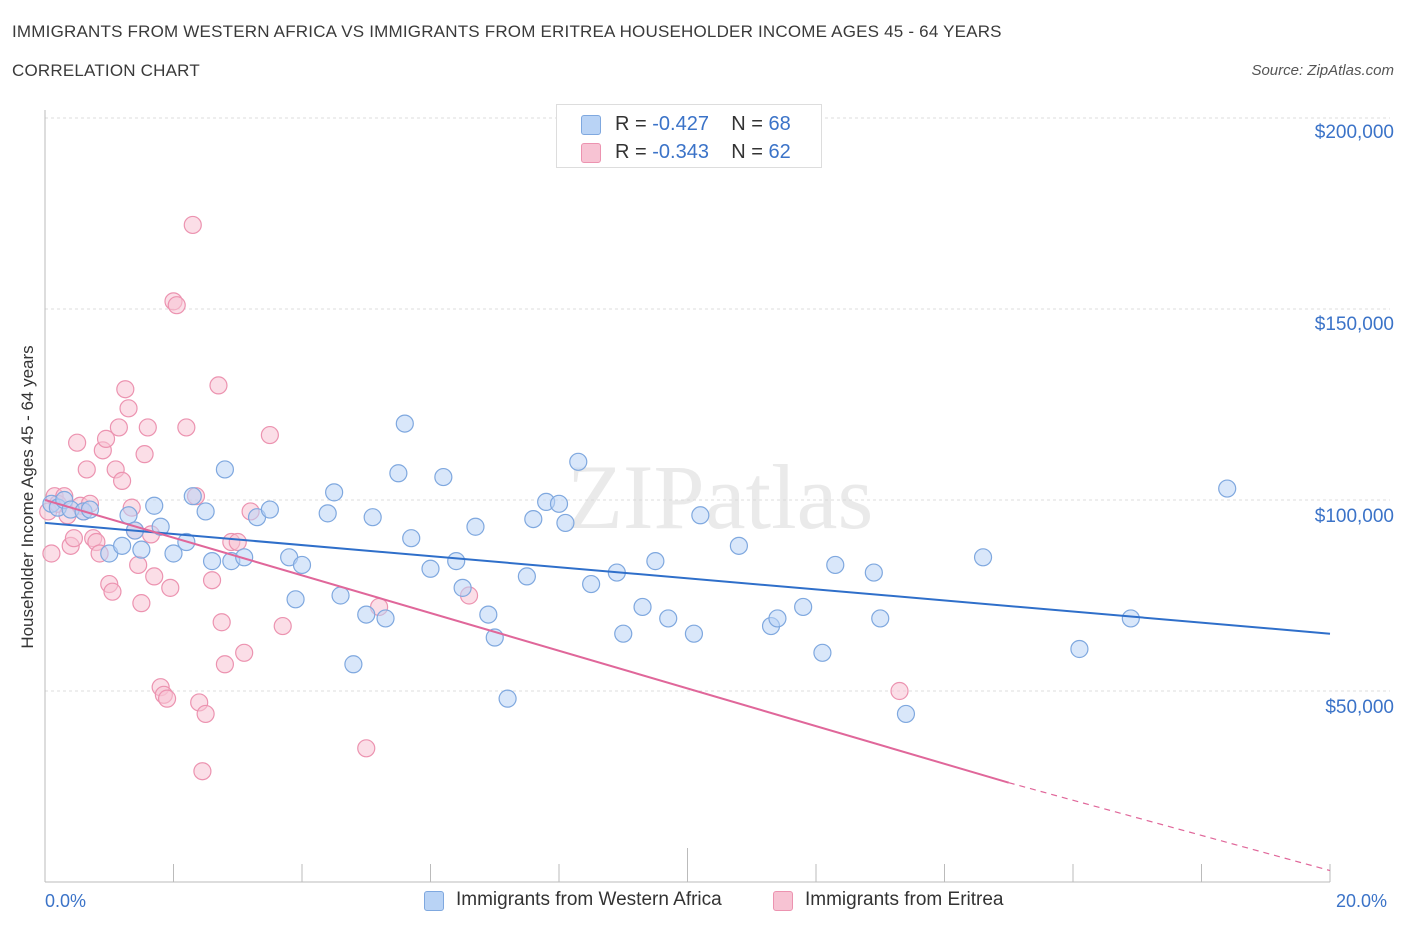  What do you see at coordinates (720, 497) in the screenshot?
I see `watermark: ZIPatlas` at bounding box center [720, 497].